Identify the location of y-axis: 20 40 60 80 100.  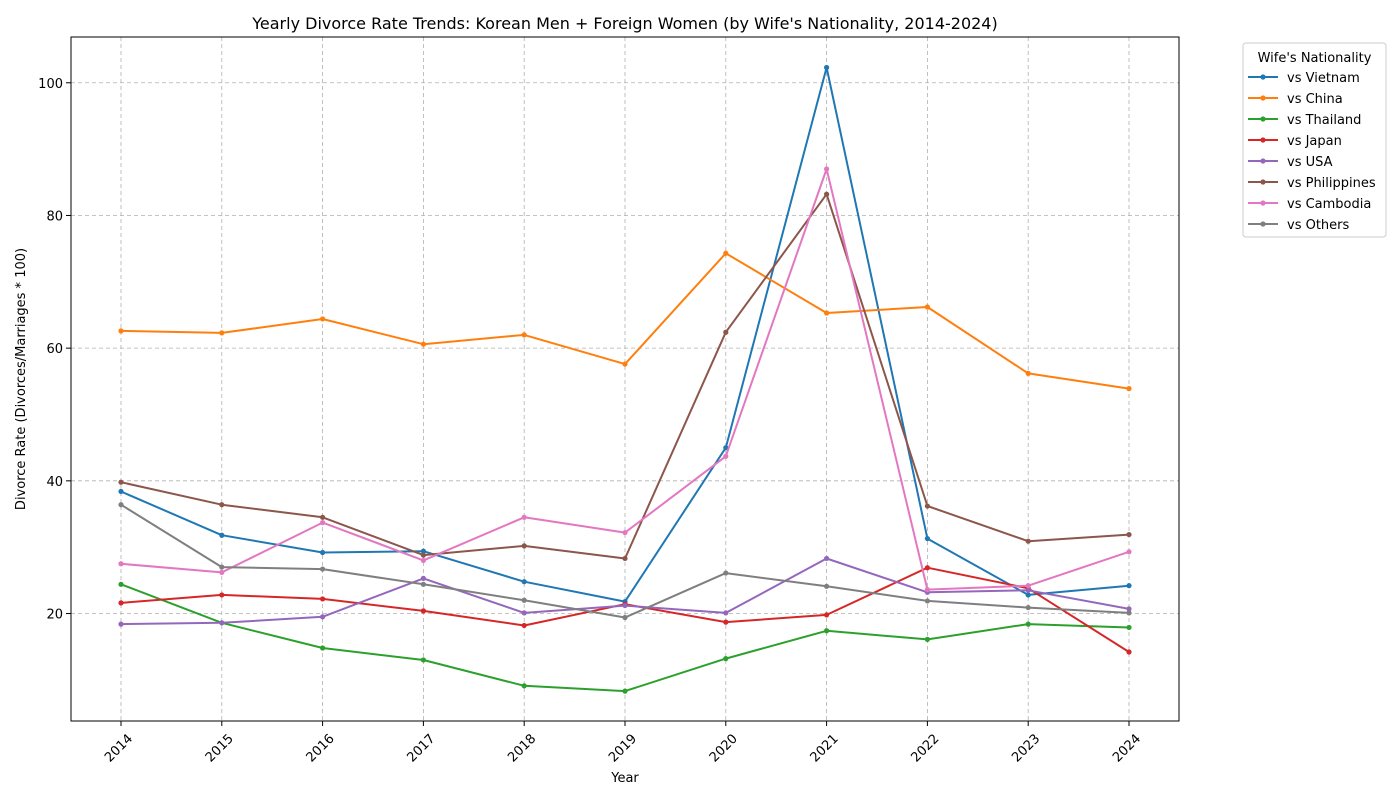
(54, 350).